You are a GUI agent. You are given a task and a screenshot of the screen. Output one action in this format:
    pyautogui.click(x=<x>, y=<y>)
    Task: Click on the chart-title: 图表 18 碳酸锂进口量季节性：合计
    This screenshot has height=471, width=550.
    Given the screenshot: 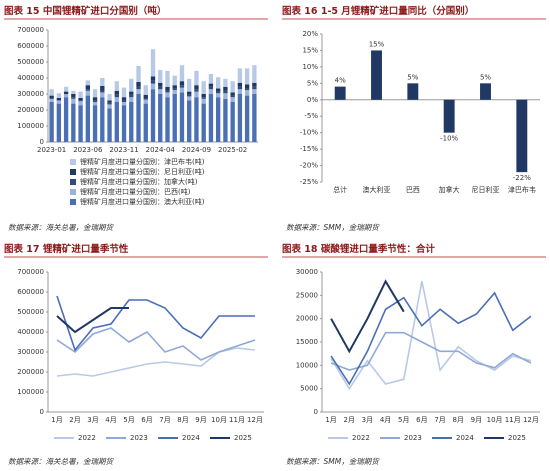 What is the action you would take?
    pyautogui.click(x=358, y=249)
    